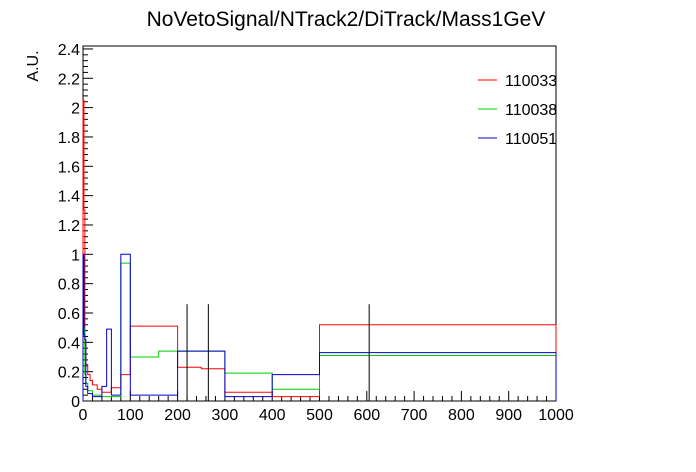 This screenshot has width=696, height=472. I want to click on y-tick-label: 0.8, so click(69, 285).